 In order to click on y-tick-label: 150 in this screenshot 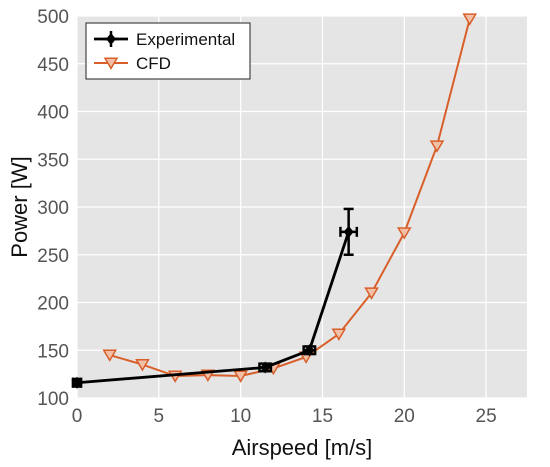, I will do `click(53, 351)`.